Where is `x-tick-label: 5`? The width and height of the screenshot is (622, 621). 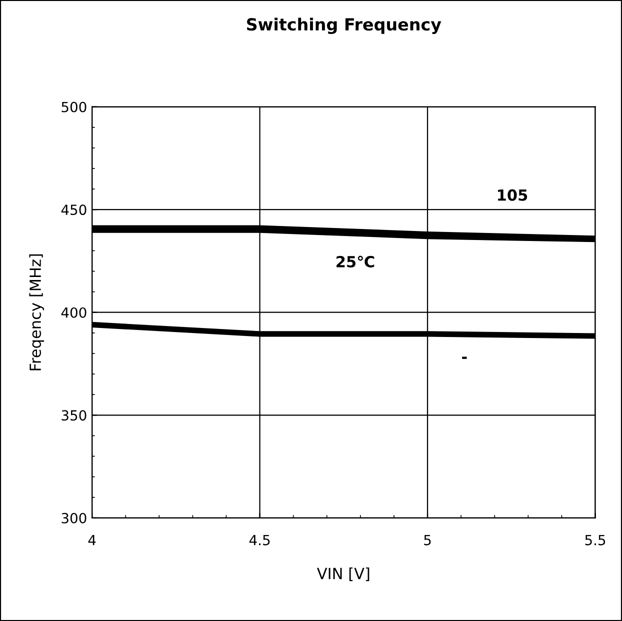 x-tick-label: 5 is located at coordinates (427, 540).